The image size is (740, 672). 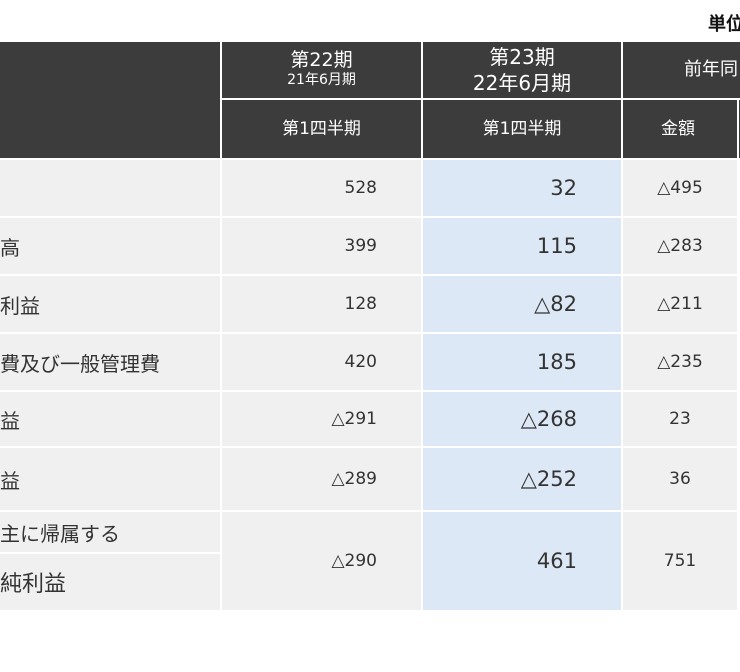 I want to click on header-q1-23-label: 第1四半期, so click(x=522, y=129).